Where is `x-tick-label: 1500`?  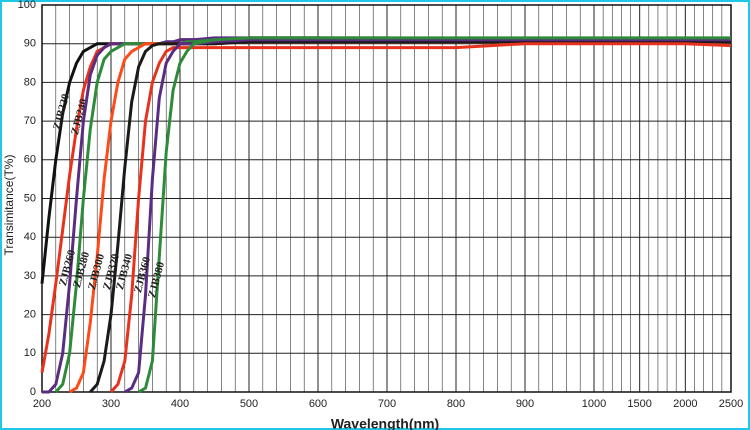 x-tick-label: 1500 is located at coordinates (639, 404).